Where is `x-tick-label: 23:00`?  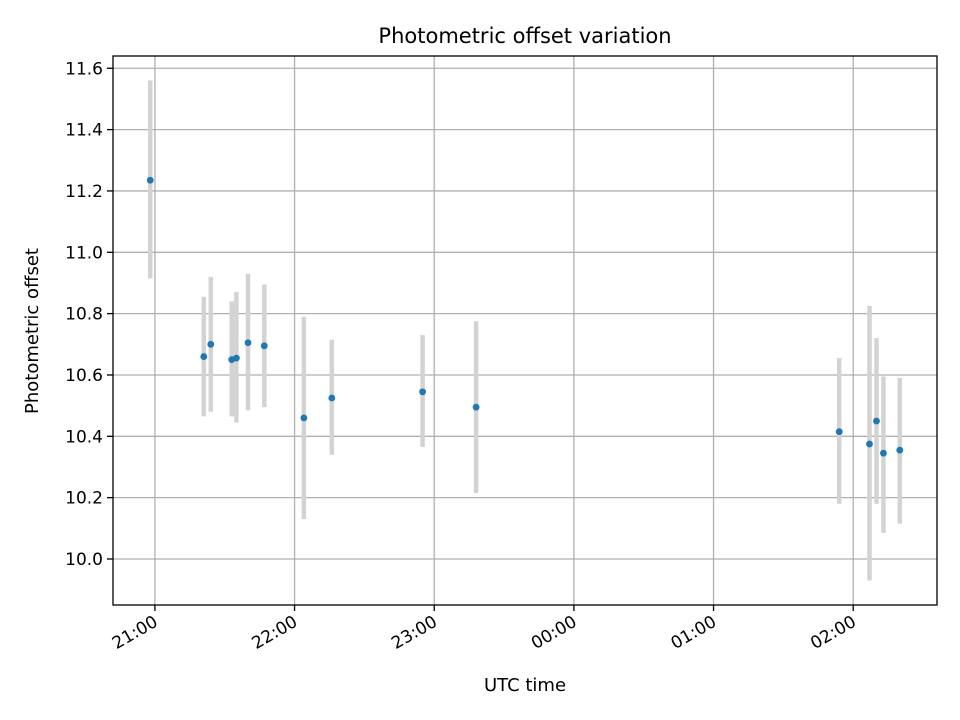 x-tick-label: 23:00 is located at coordinates (414, 633).